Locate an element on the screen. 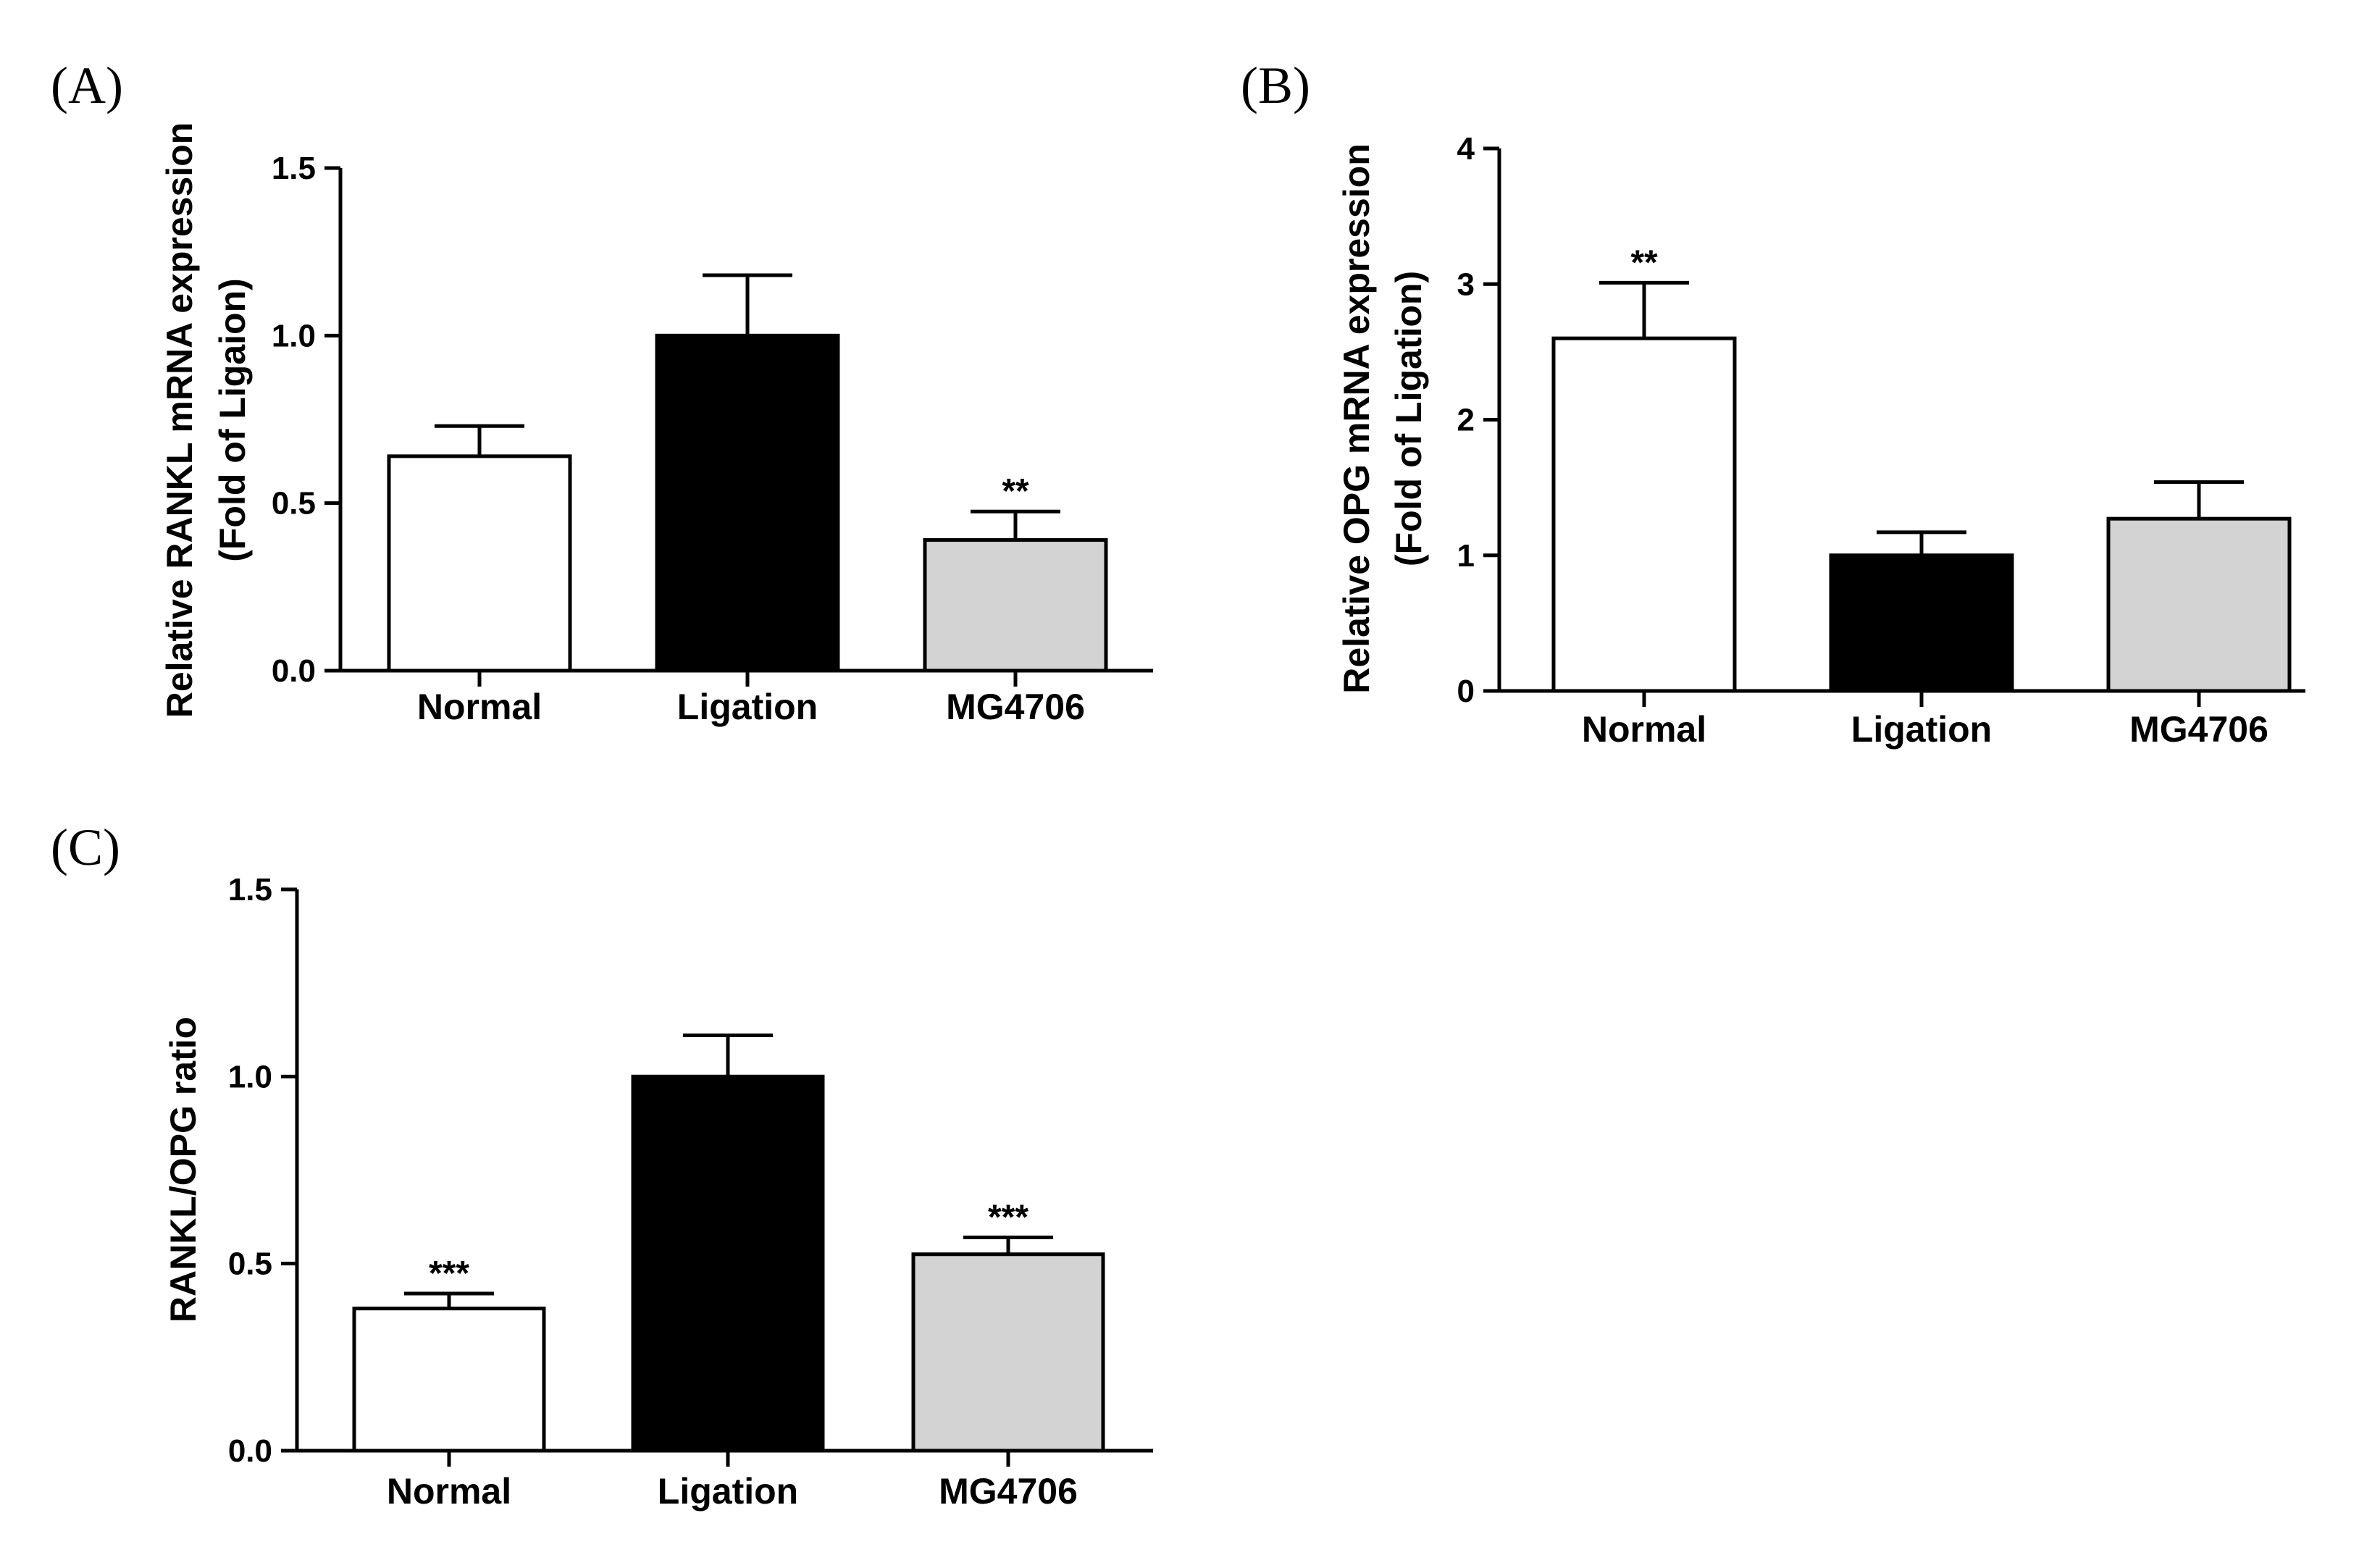 Image resolution: width=2380 pixels, height=1555 pixels. panel-a-bar-normal is located at coordinates (479, 564).